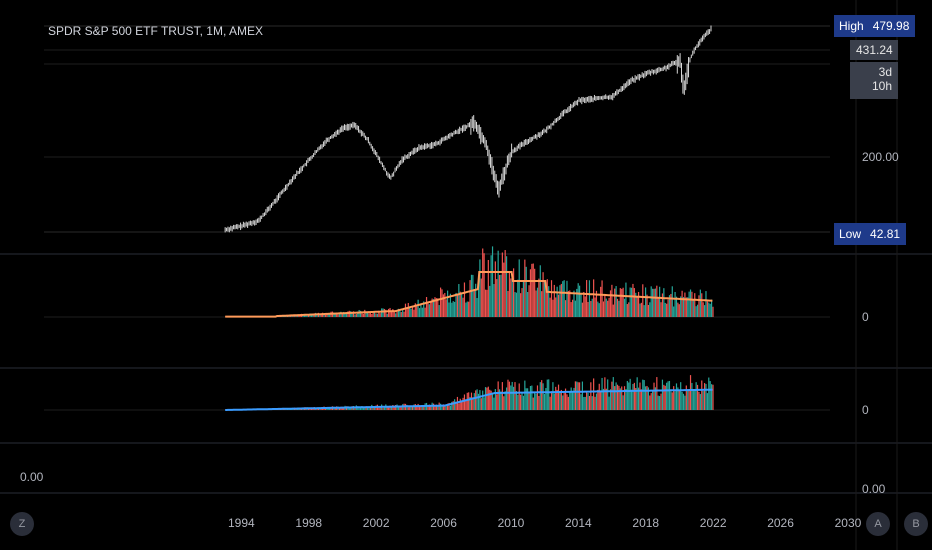 Image resolution: width=932 pixels, height=550 pixels. I want to click on year-tick-2014: 2014, so click(578, 523).